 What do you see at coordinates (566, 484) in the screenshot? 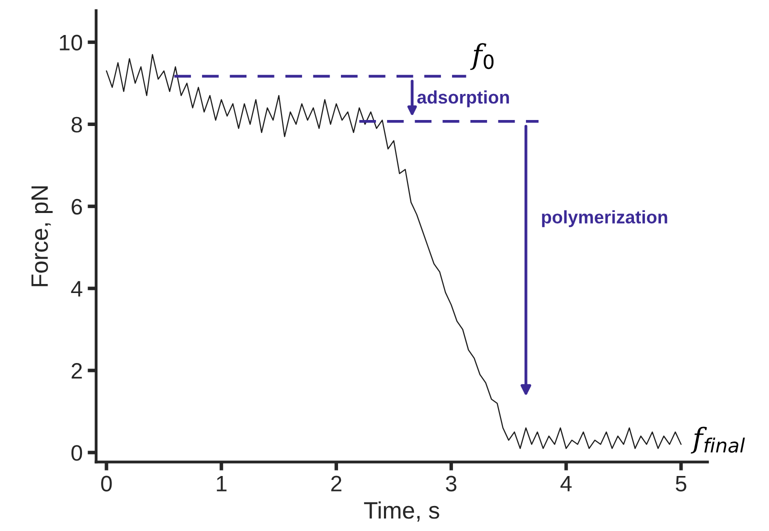
I see `x-tick-label: 4` at bounding box center [566, 484].